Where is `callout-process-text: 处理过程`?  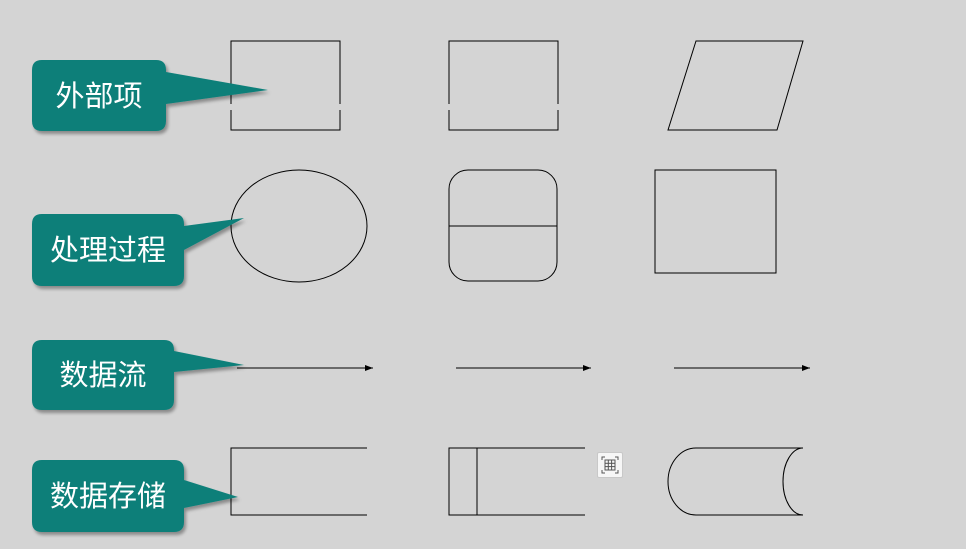 callout-process-text: 处理过程 is located at coordinates (108, 250).